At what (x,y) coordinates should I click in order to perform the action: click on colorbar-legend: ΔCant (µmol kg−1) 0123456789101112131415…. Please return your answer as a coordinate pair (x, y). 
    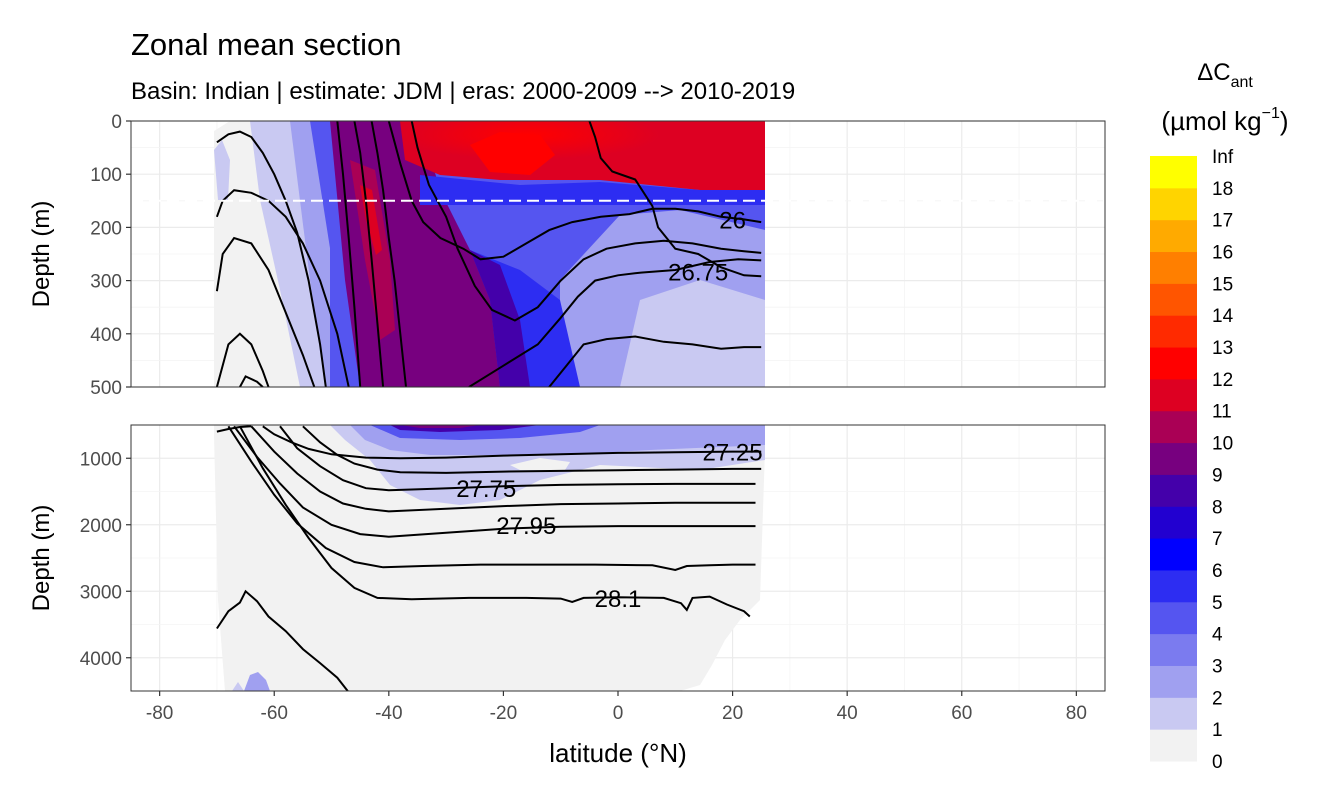
    Looking at the image, I should click on (1219, 416).